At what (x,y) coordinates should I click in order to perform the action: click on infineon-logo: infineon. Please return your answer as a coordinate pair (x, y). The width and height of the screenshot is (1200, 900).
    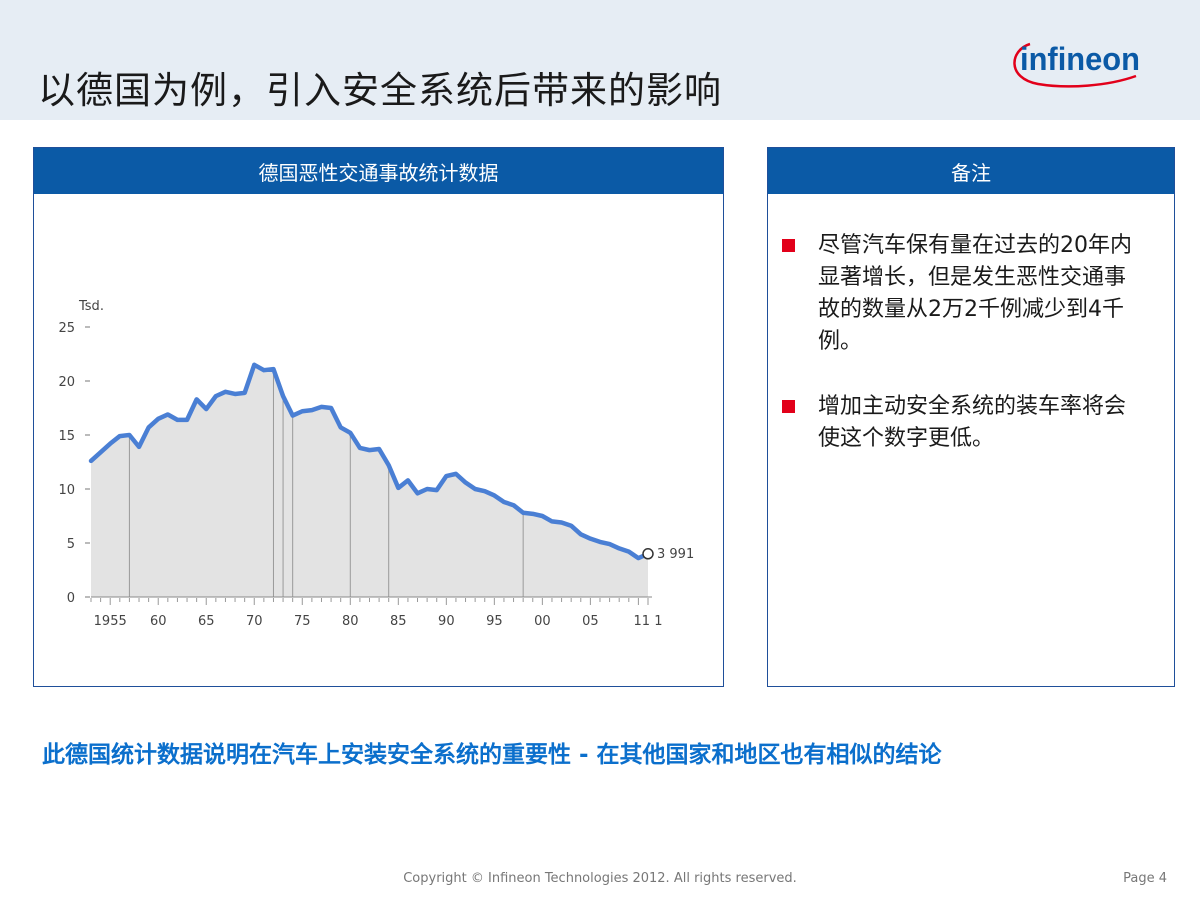
    Looking at the image, I should click on (1076, 64).